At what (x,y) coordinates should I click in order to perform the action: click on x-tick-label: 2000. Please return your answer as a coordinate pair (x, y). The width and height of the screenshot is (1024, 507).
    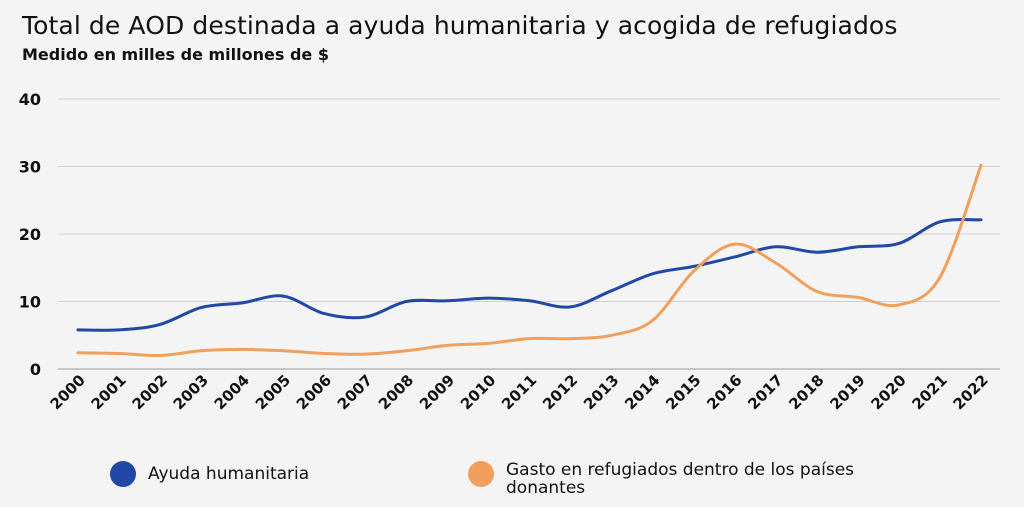
    Looking at the image, I should click on (68, 392).